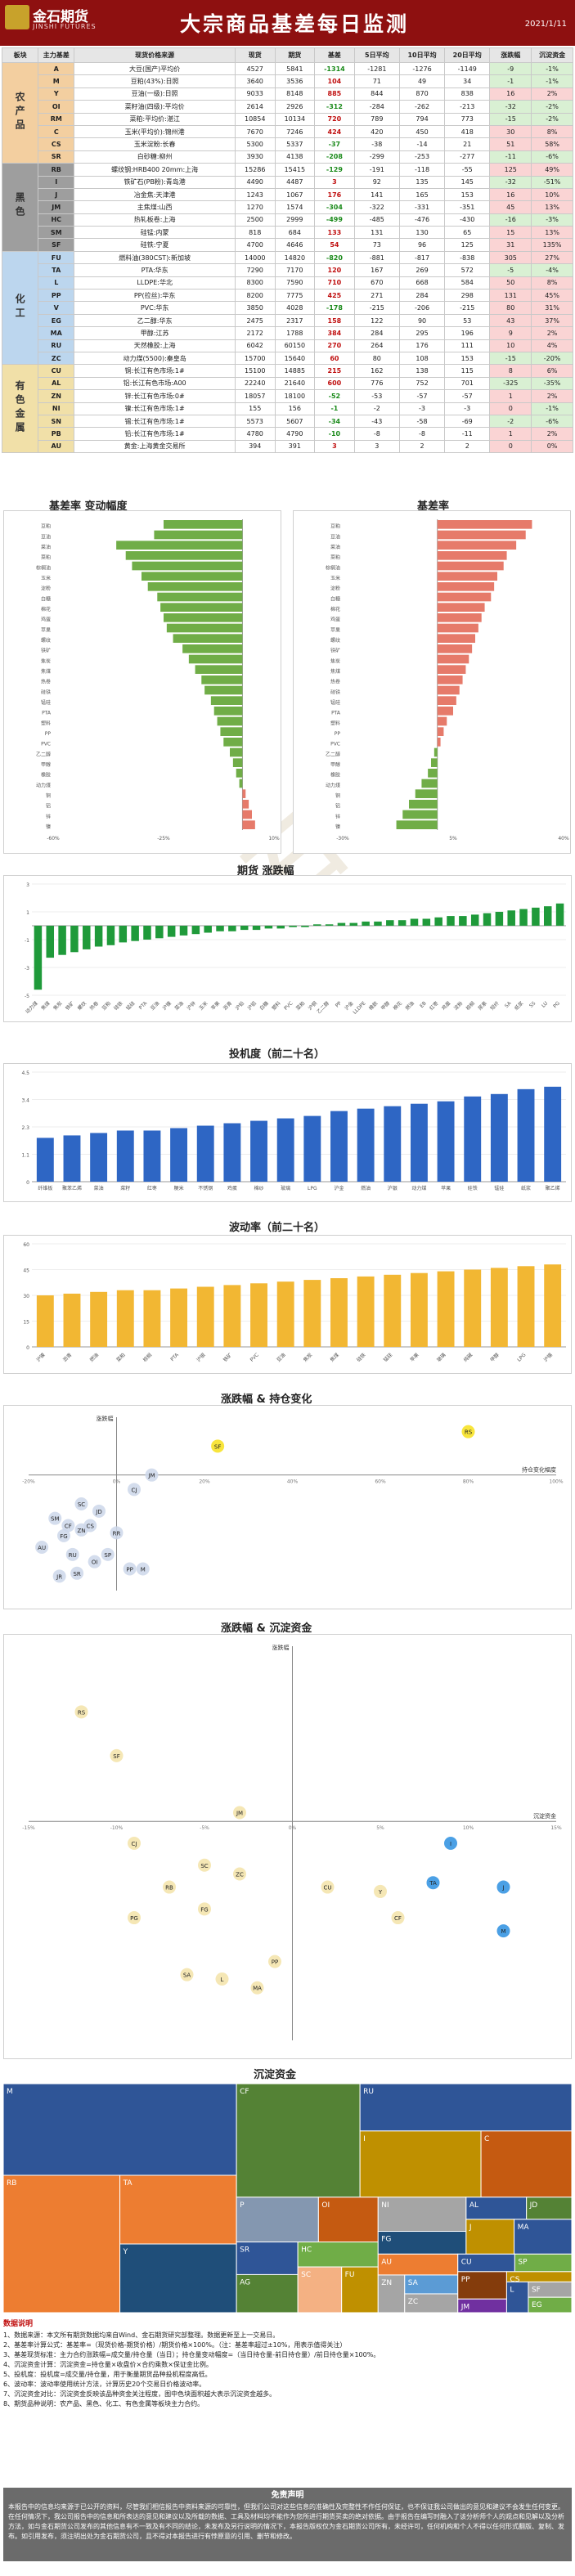 The height and width of the screenshot is (2576, 575). Describe the element at coordinates (359, 1008) in the screenshot. I see `category-label: LLDPE` at that location.